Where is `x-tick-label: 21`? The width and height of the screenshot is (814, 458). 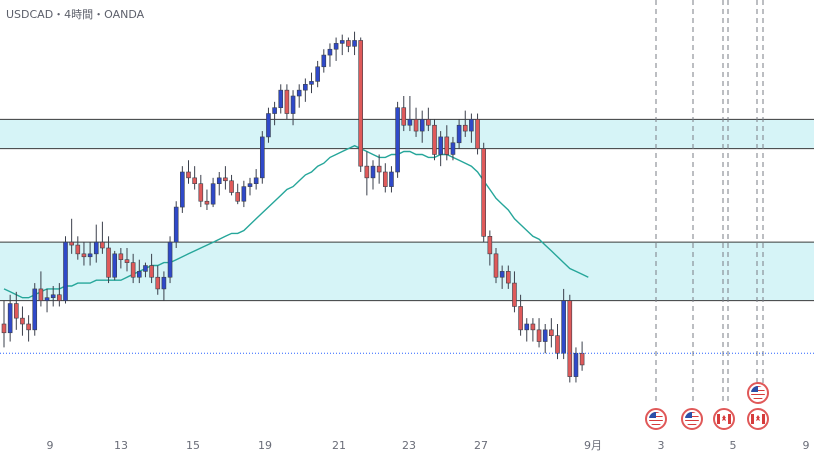 x-tick-label: 21 is located at coordinates (339, 445).